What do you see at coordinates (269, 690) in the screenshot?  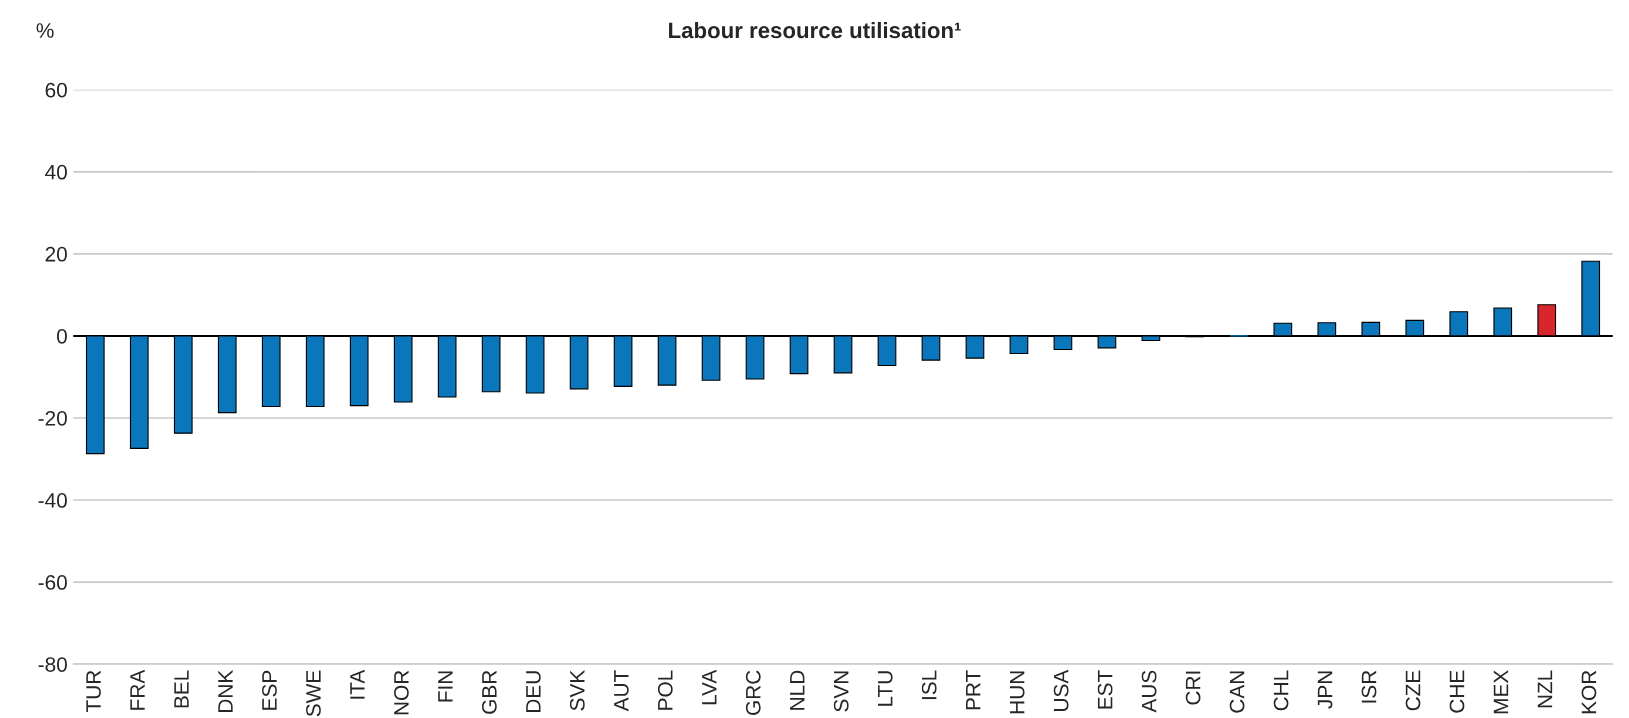 I see `x-tick-label: ESP` at bounding box center [269, 690].